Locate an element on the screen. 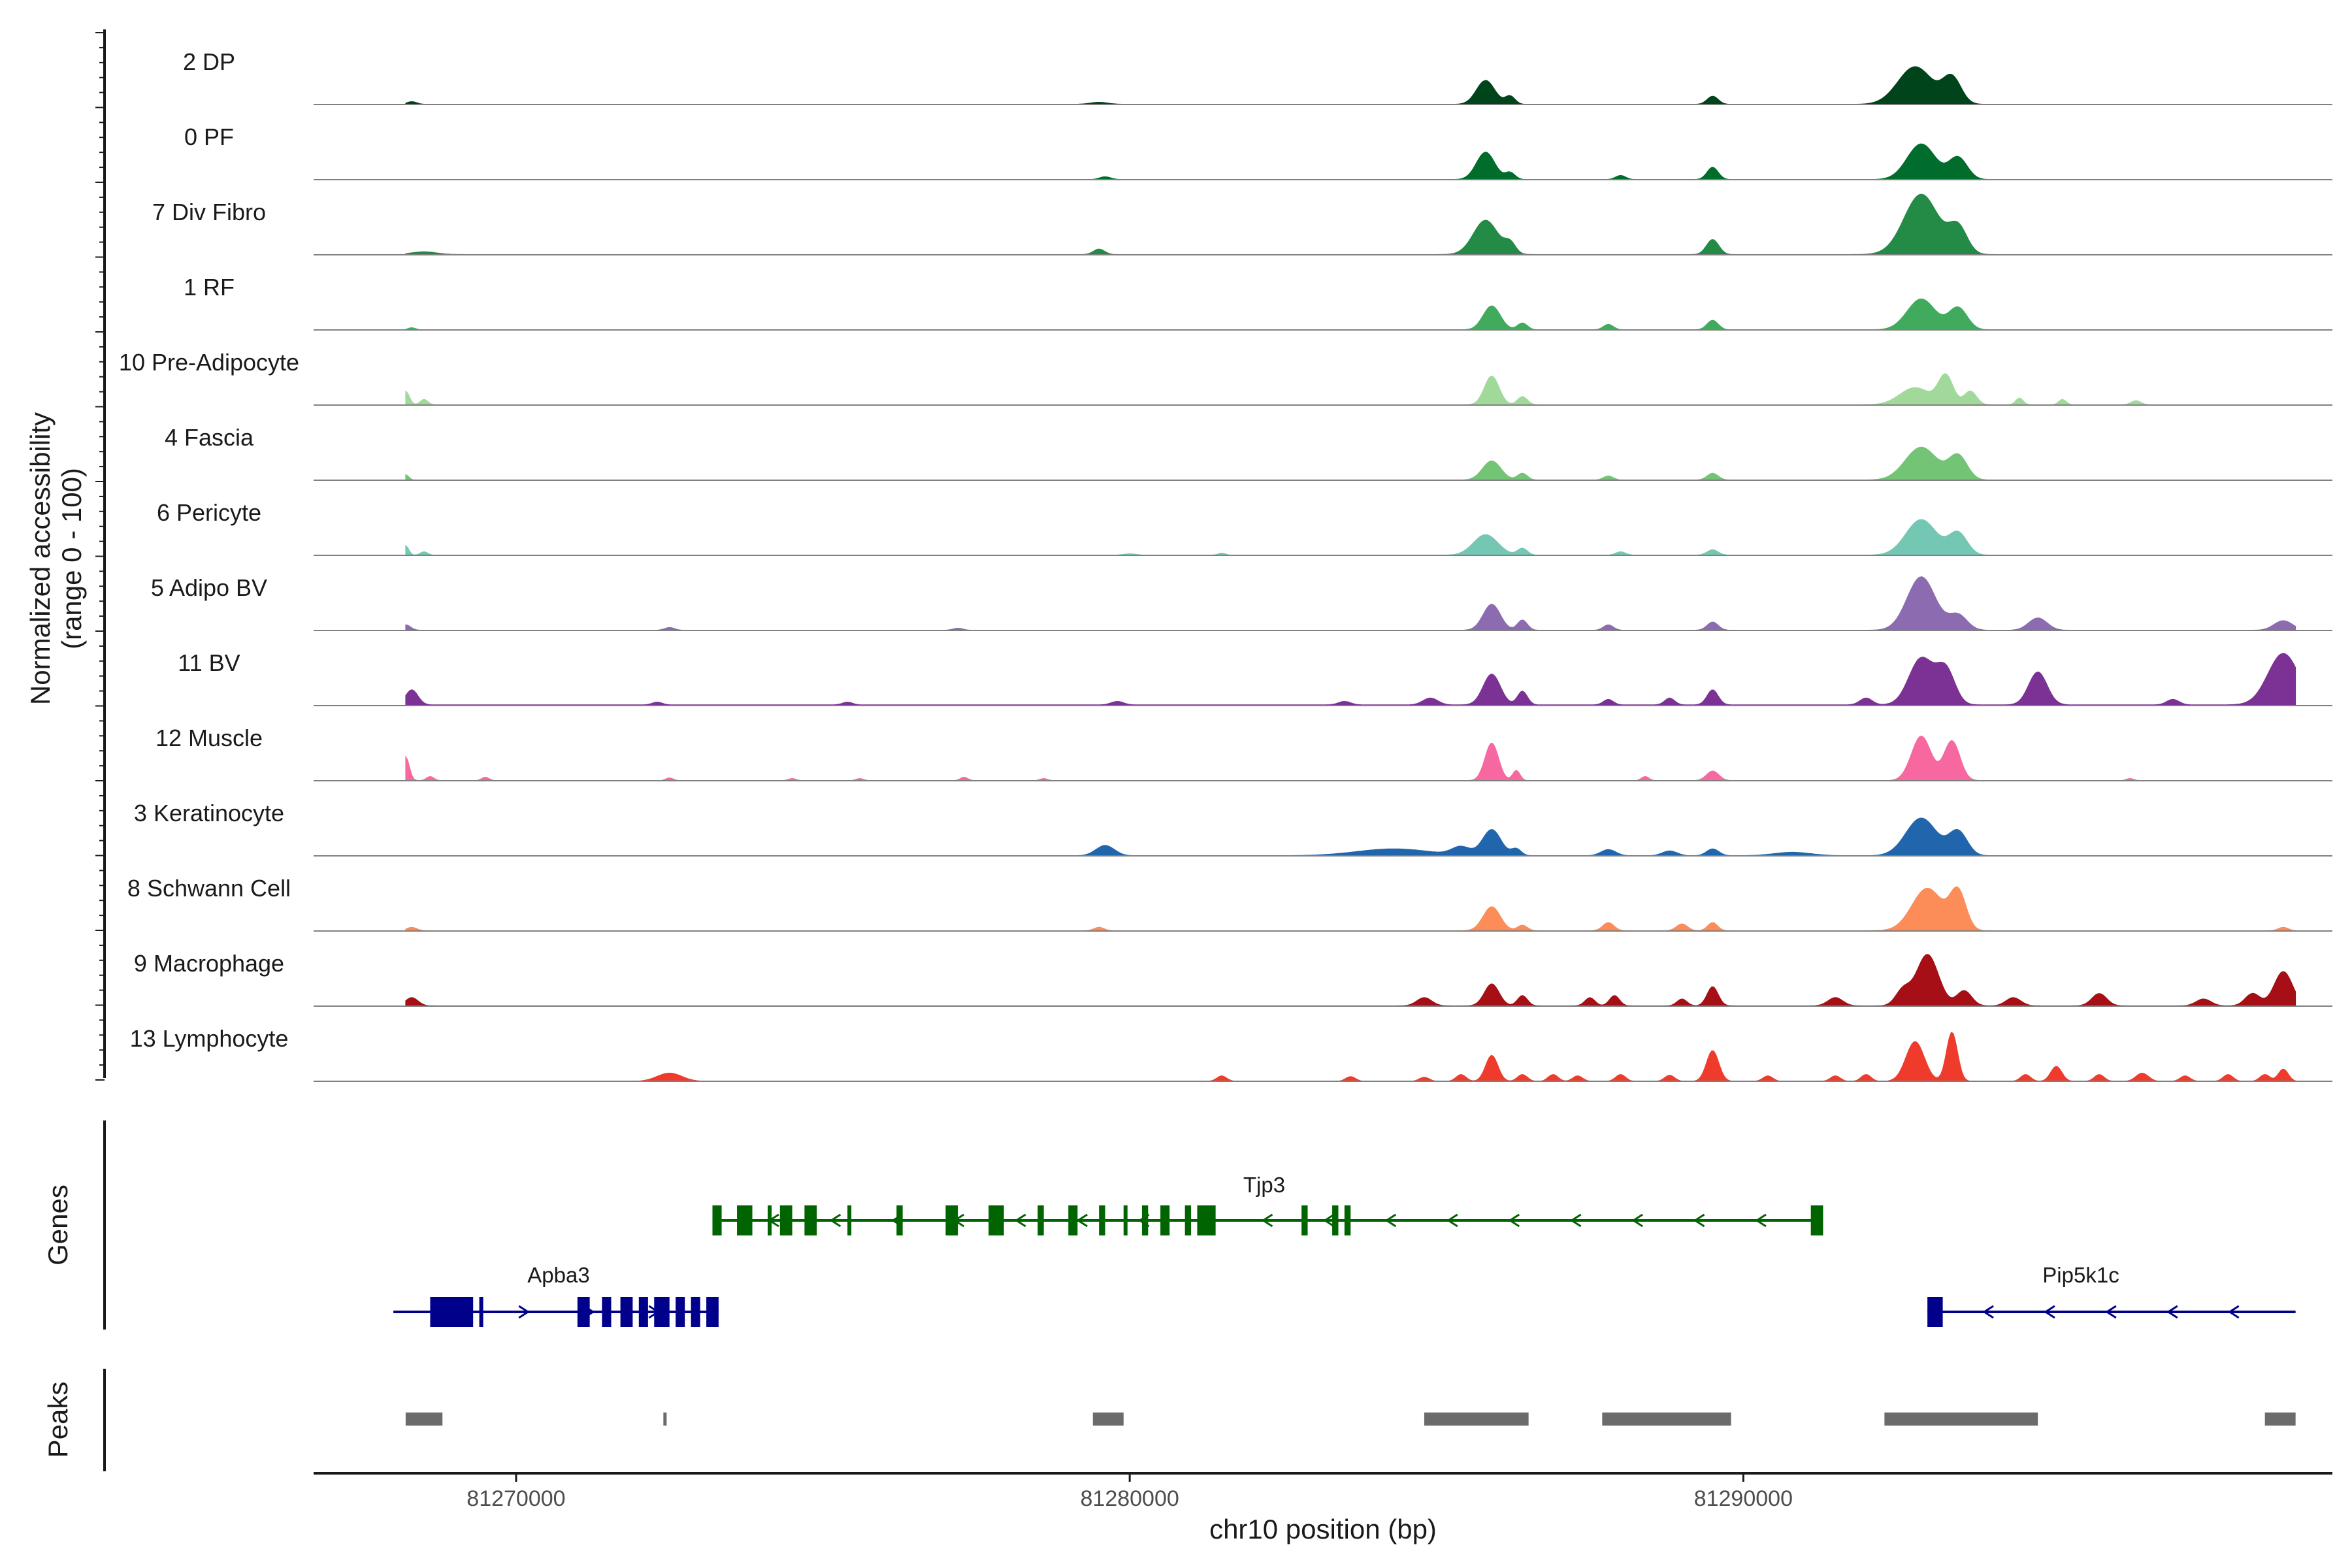 The image size is (2352, 1568). y-axis: Normalized accessibility (range 0 - 100) is located at coordinates (65, 555).